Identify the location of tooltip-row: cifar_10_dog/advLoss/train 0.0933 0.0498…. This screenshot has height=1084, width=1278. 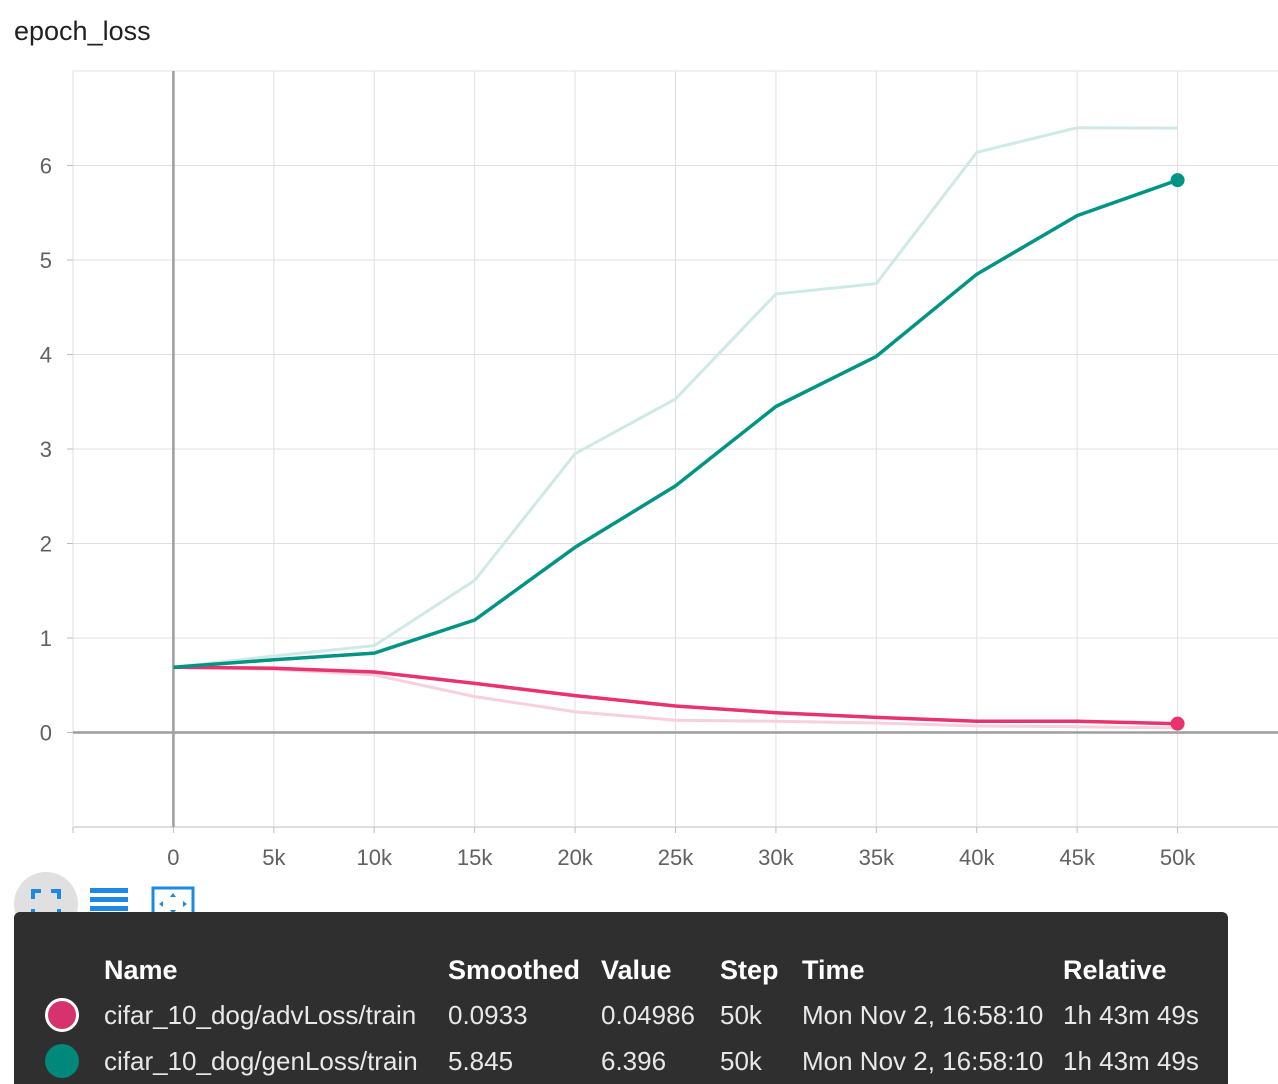
(627, 1015).